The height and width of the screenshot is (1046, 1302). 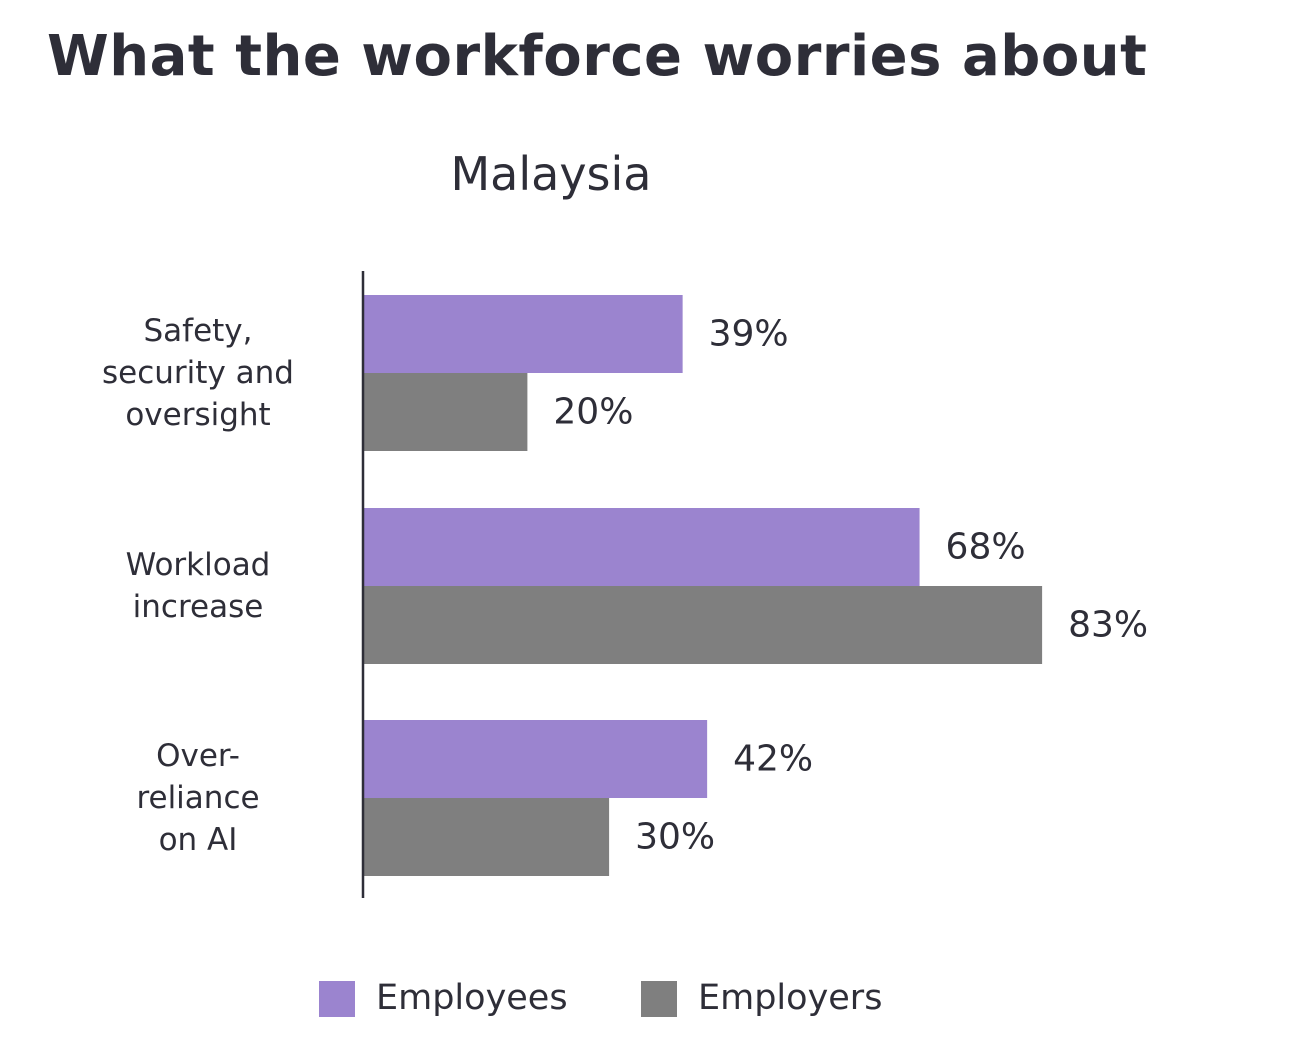 What do you see at coordinates (198, 840) in the screenshot?
I see `category-label-line: on AI` at bounding box center [198, 840].